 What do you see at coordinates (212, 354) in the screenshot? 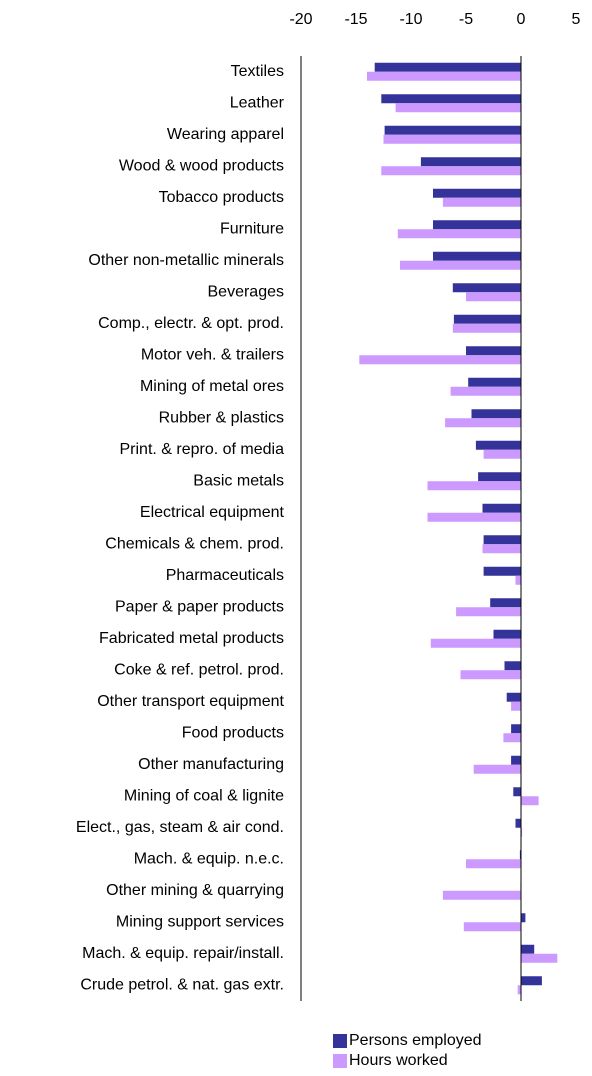
I see `y-tick-label: Motor veh. & trailers` at bounding box center [212, 354].